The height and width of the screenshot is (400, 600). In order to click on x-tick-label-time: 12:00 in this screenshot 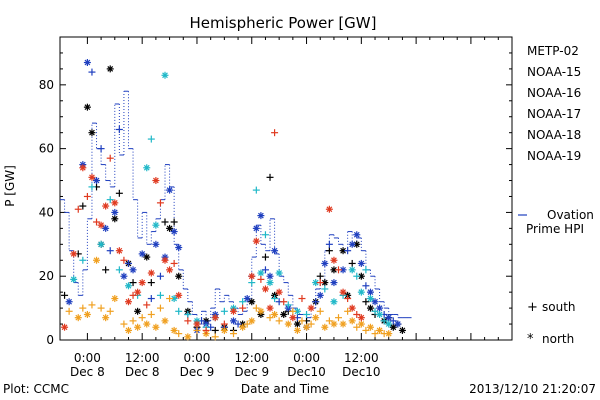, I will do `click(361, 358)`.